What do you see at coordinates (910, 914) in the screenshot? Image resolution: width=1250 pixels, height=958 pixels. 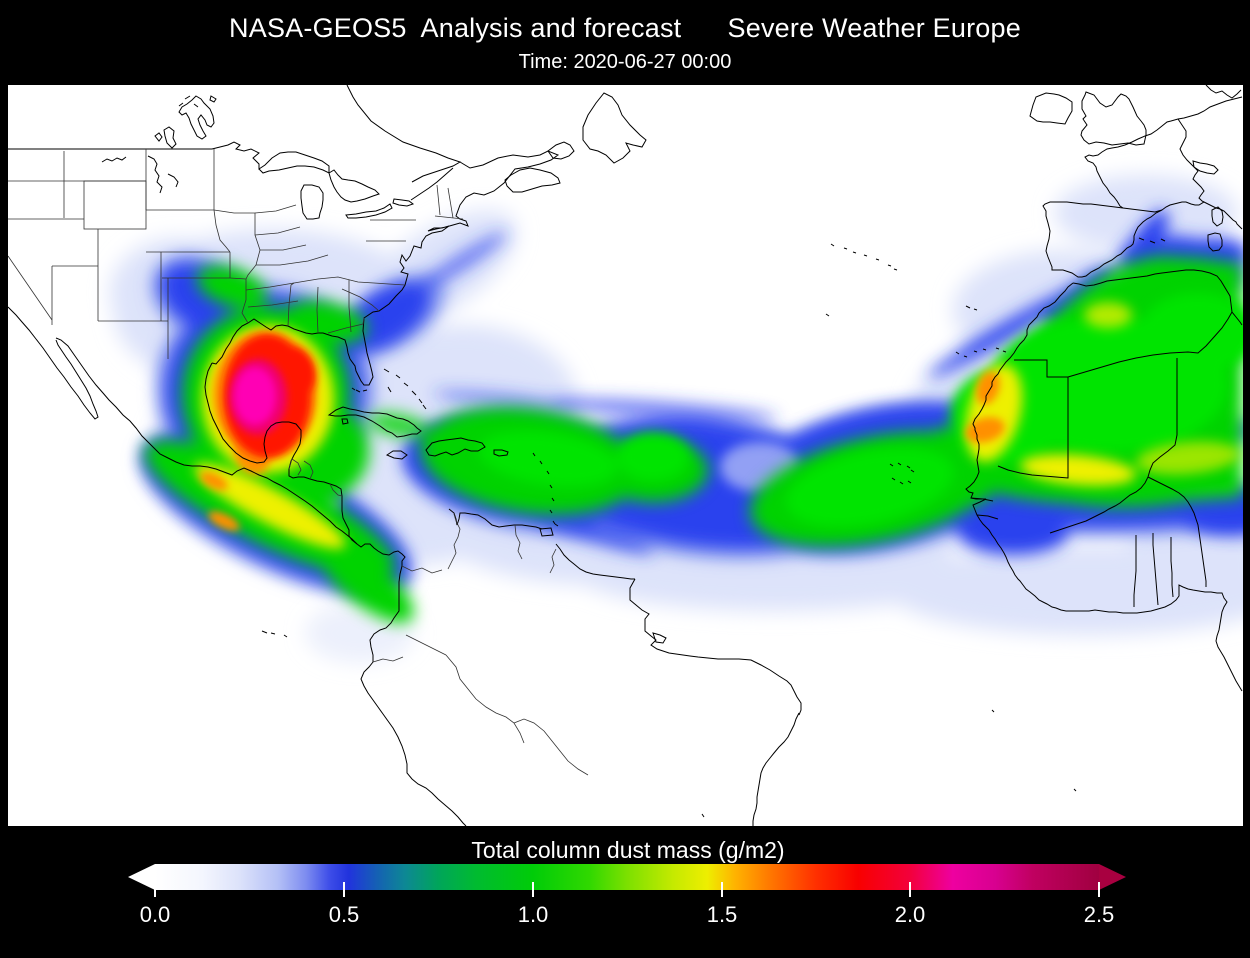 I see `svg-text: 2.0` at bounding box center [910, 914].